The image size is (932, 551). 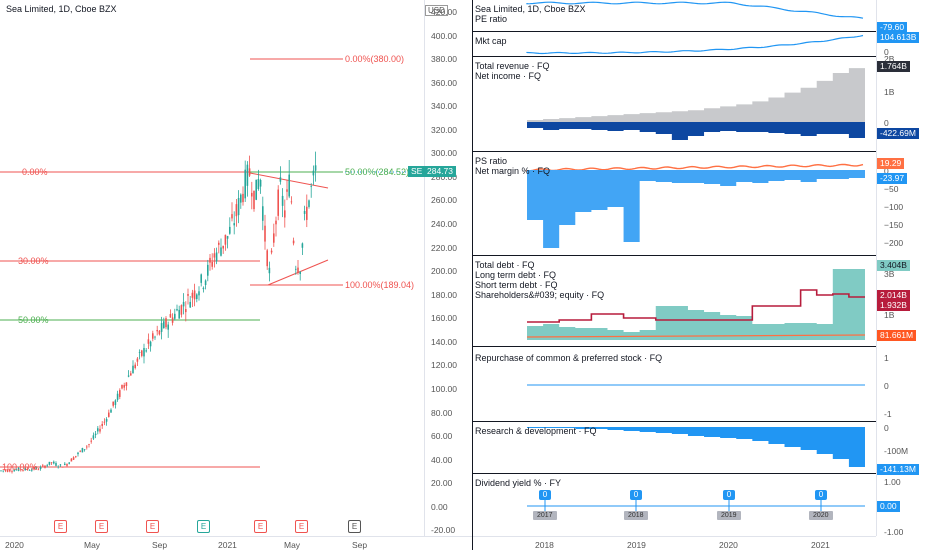 I want to click on price-axis-label: 340.00, so click(x=444, y=106).